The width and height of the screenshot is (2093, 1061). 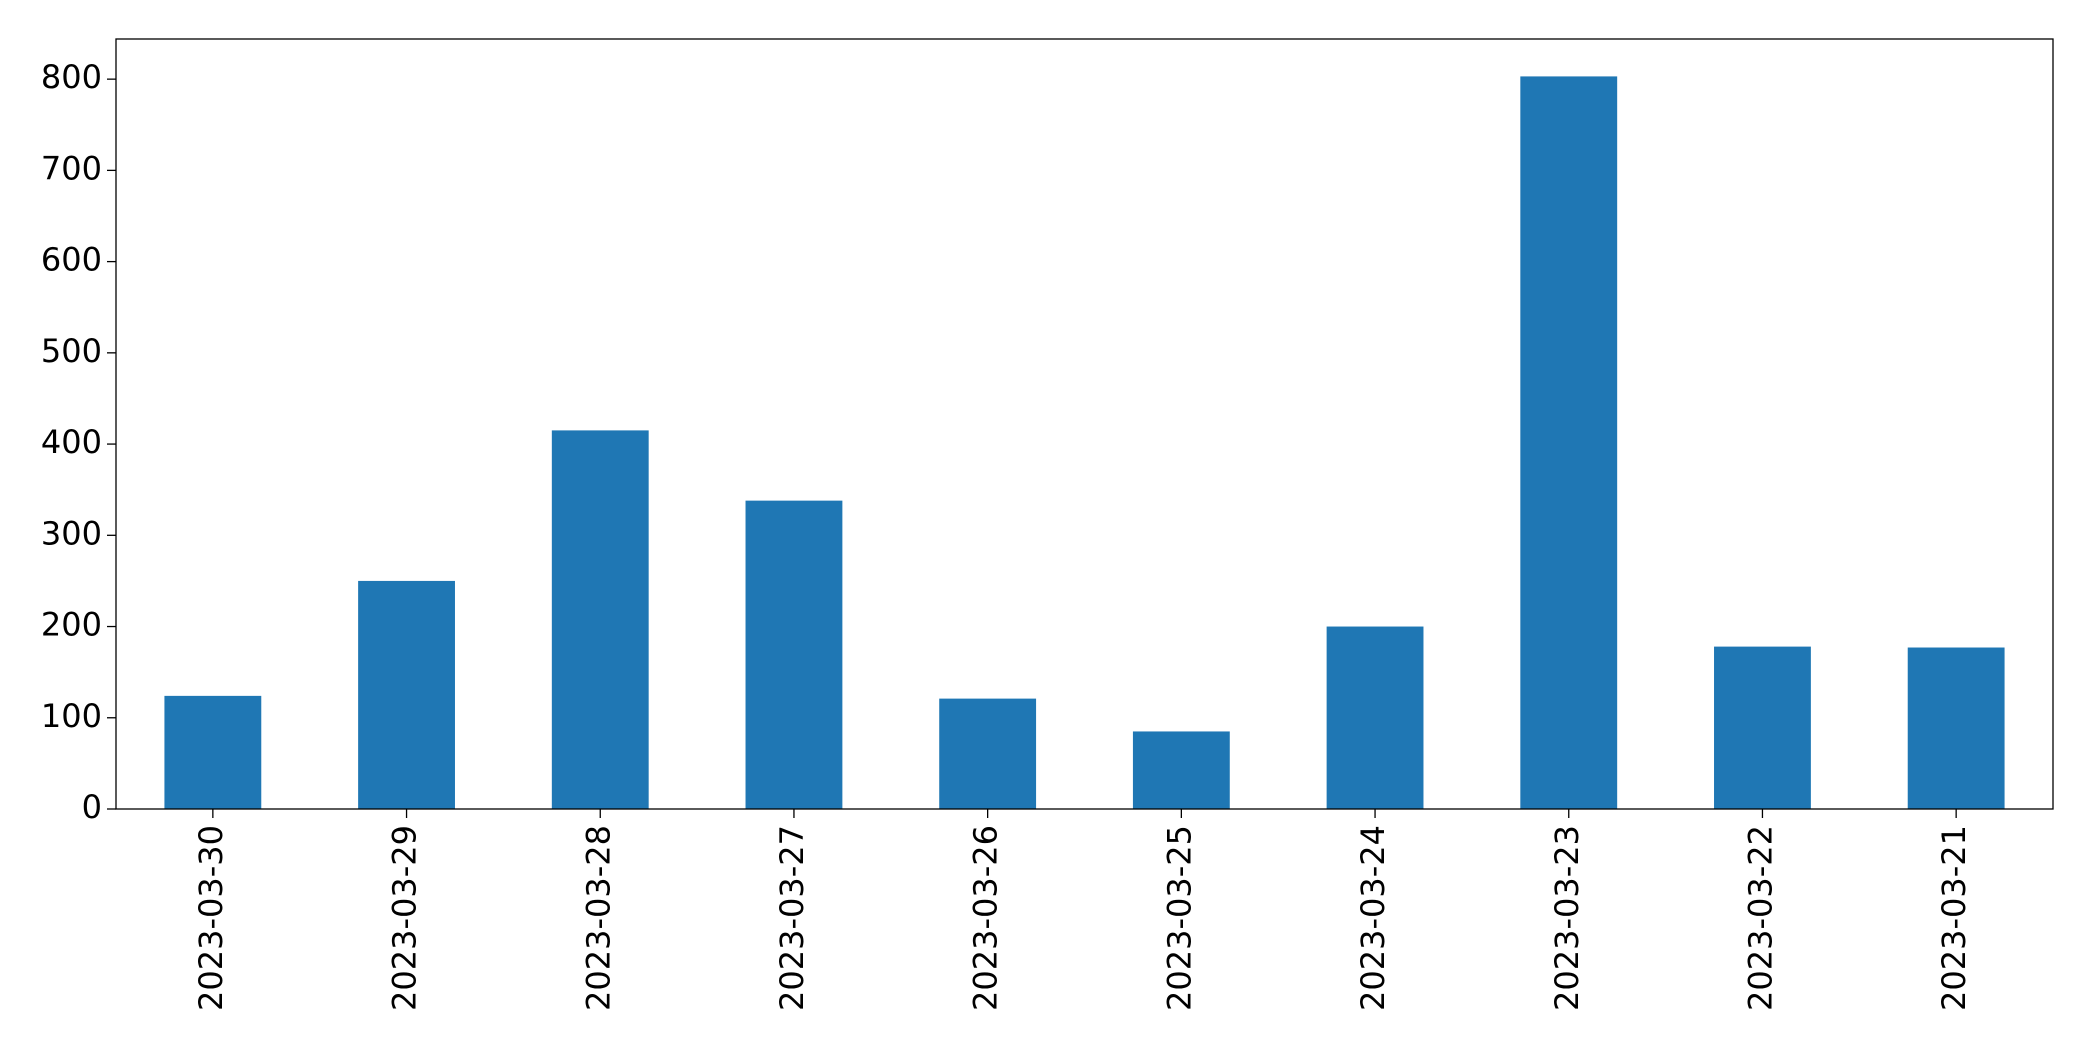 I want to click on y-tick-label: 300, so click(x=71, y=533).